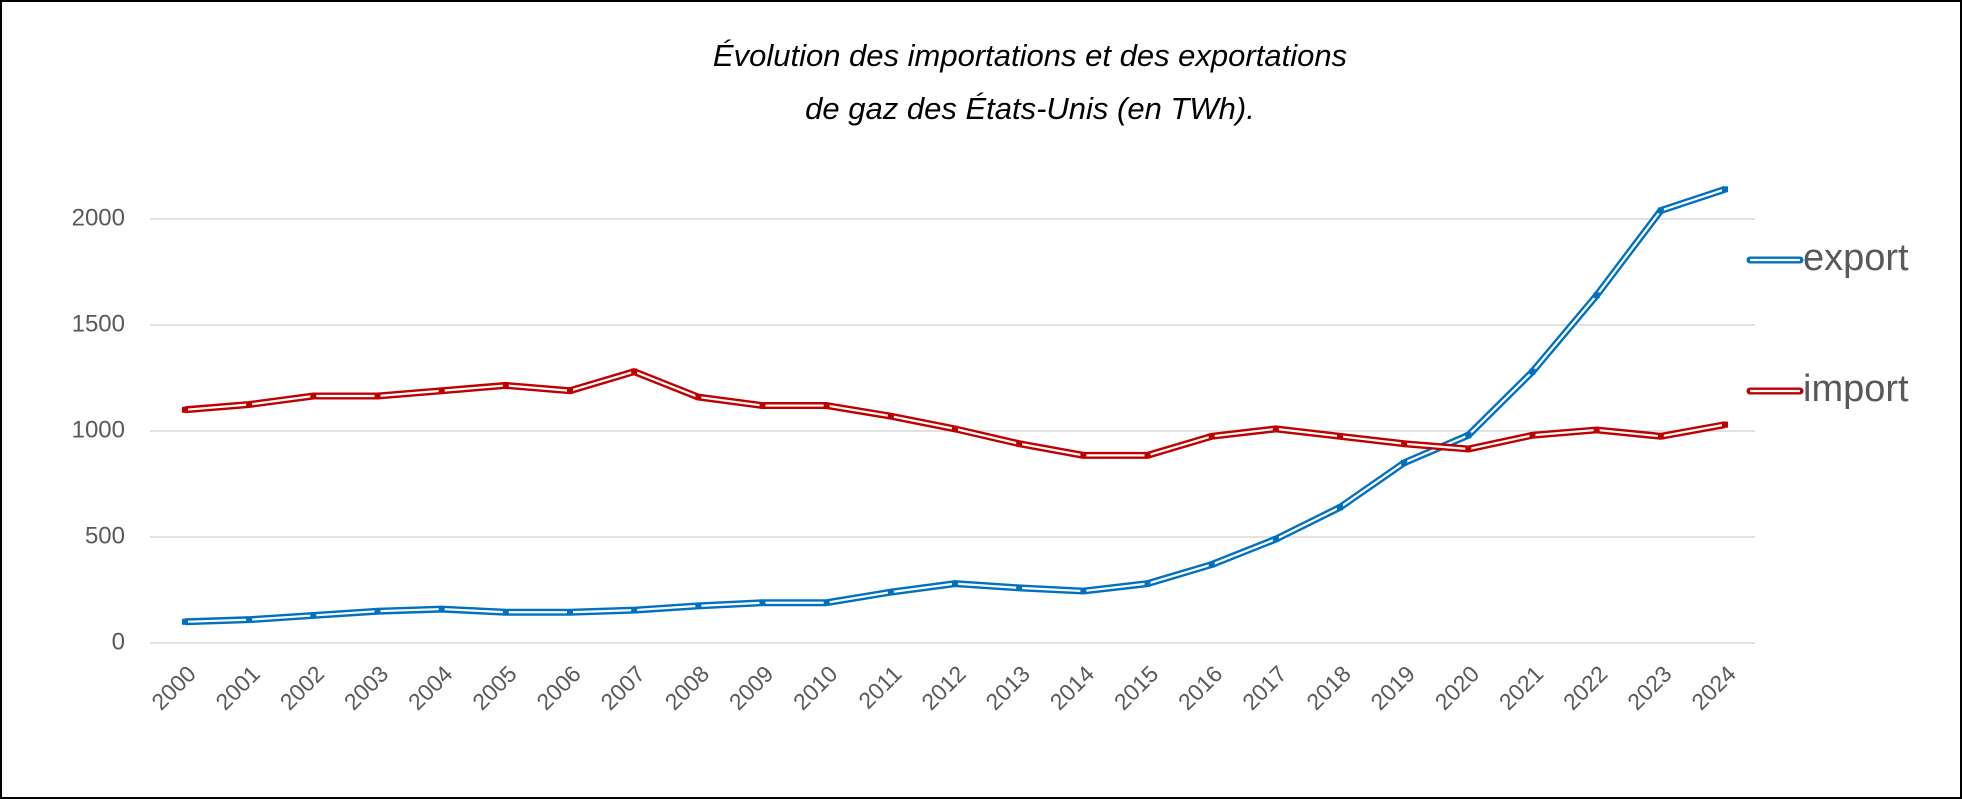 This screenshot has width=1962, height=799. Describe the element at coordinates (1856, 389) in the screenshot. I see `legend-label: import` at that location.